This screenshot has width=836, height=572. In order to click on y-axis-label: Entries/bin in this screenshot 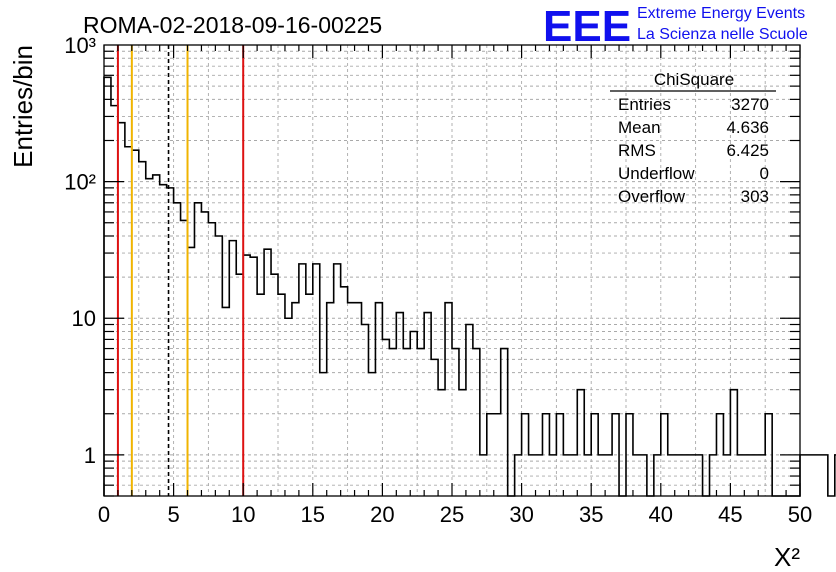, I will do `click(23, 106)`.